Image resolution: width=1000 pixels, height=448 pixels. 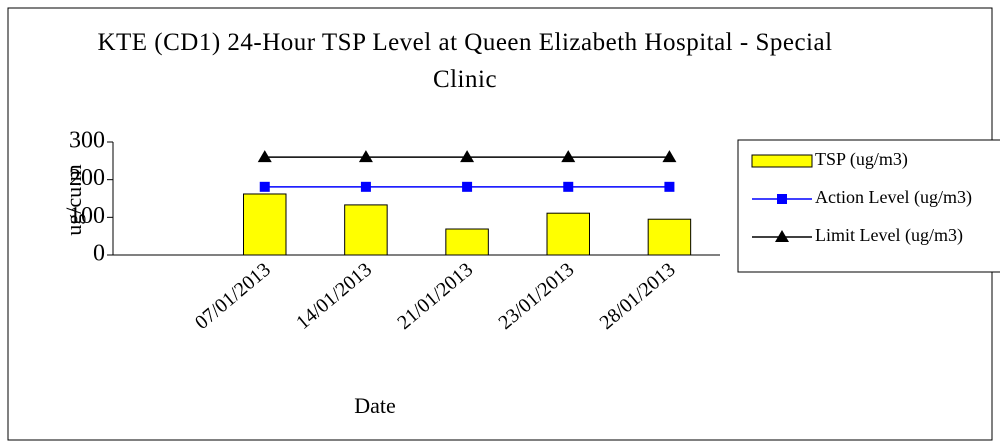 I want to click on y-tick-label: 100, so click(x=87, y=216).